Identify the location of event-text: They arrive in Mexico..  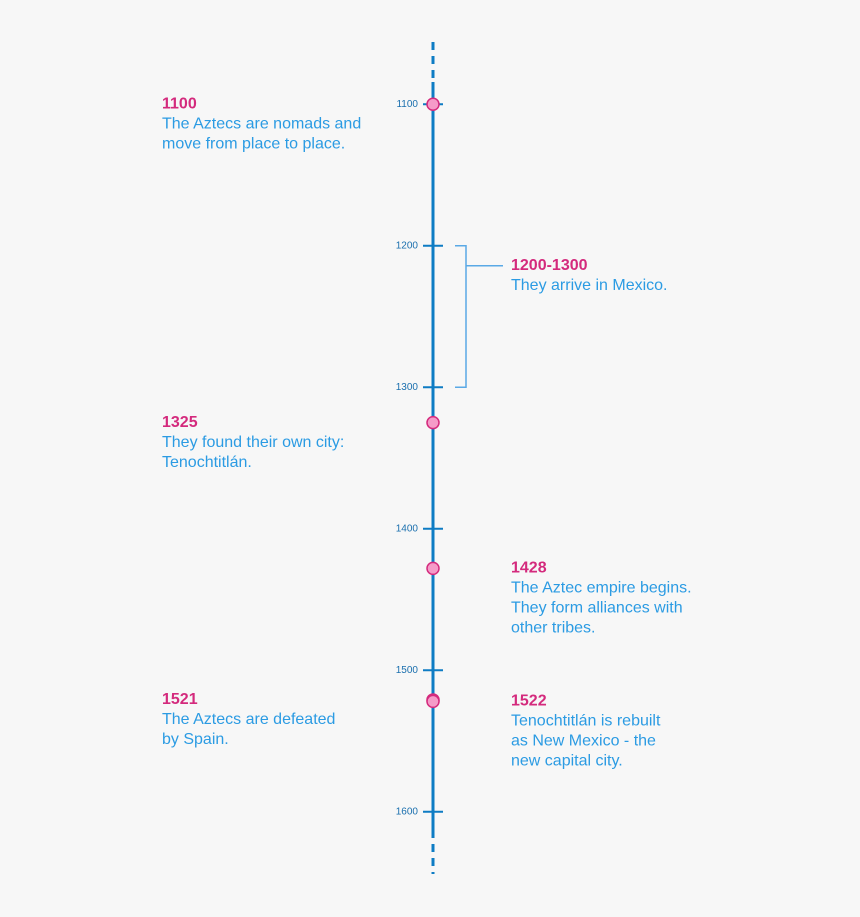
(589, 285).